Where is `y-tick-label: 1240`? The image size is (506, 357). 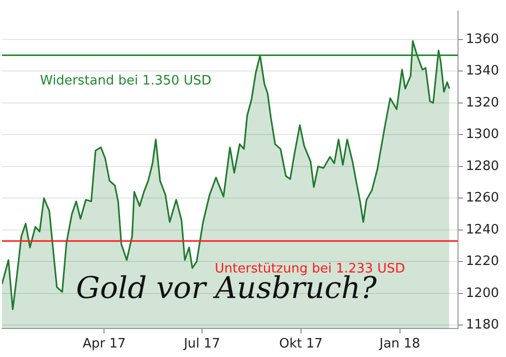 y-tick-label: 1240 is located at coordinates (483, 230).